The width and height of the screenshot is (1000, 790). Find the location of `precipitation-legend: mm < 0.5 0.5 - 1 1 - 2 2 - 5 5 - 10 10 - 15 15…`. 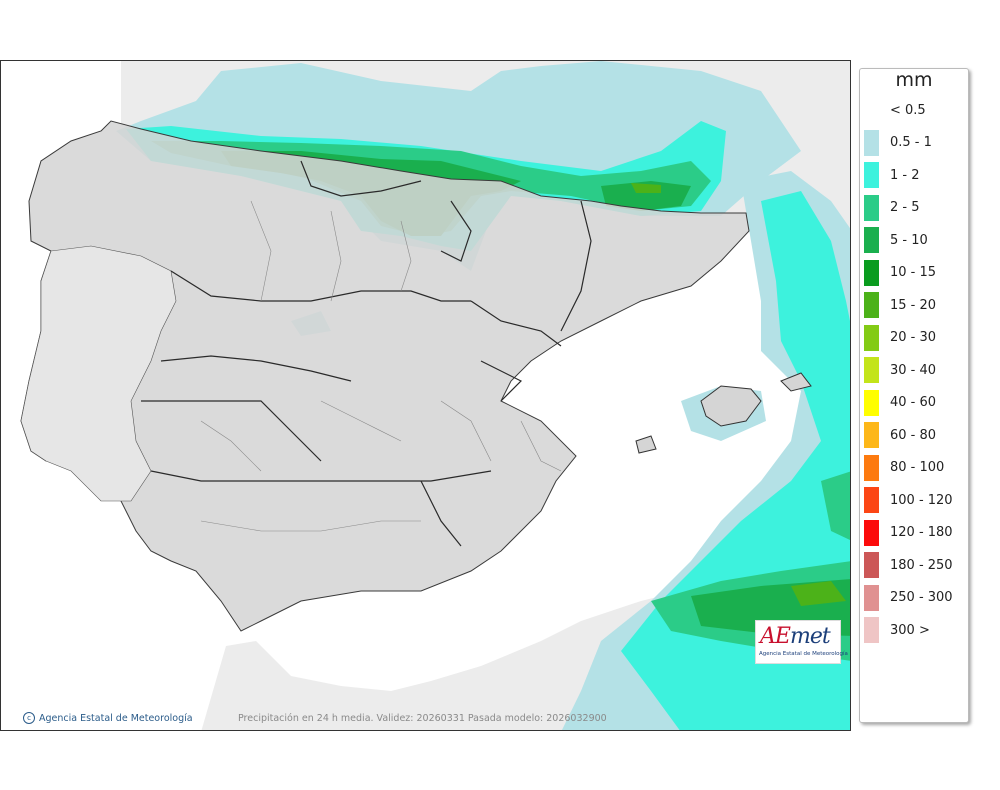

precipitation-legend: mm < 0.5 0.5 - 1 1 - 2 2 - 5 5 - 10 10 - 15 15… is located at coordinates (914, 395).